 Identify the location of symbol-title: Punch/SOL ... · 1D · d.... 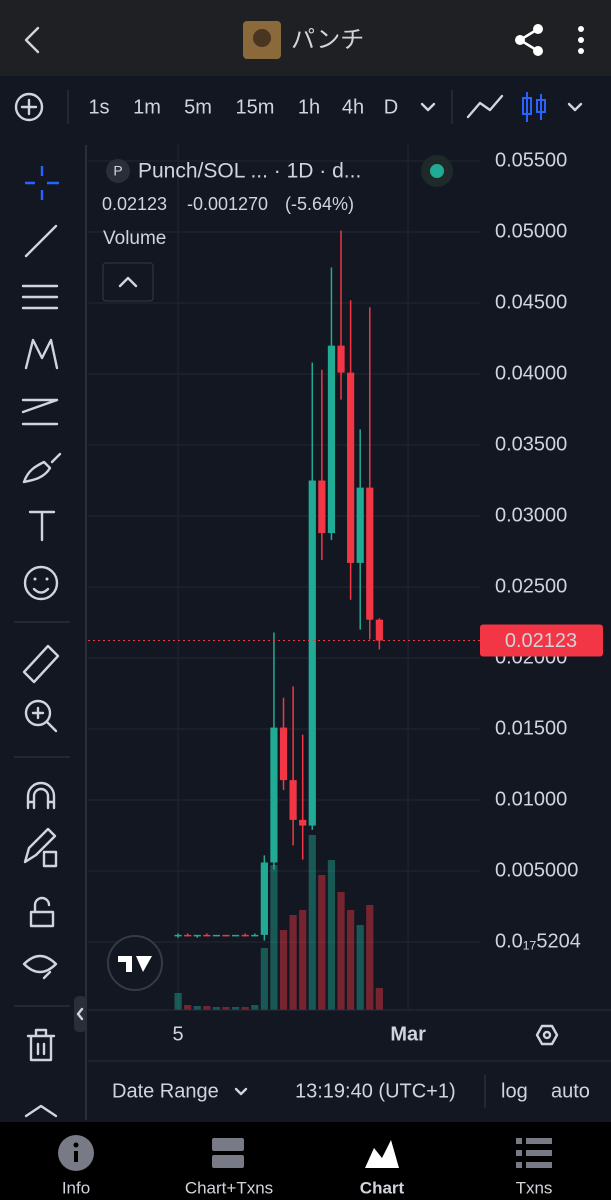
(249, 171).